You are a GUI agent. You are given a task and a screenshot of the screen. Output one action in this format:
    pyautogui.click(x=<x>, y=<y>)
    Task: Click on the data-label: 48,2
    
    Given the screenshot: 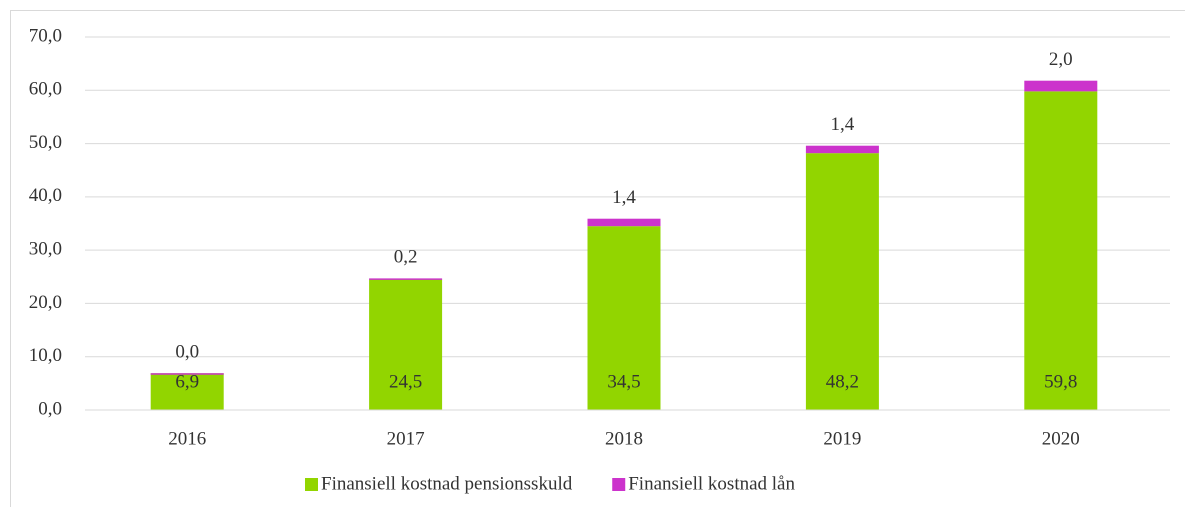 What is the action you would take?
    pyautogui.click(x=842, y=381)
    